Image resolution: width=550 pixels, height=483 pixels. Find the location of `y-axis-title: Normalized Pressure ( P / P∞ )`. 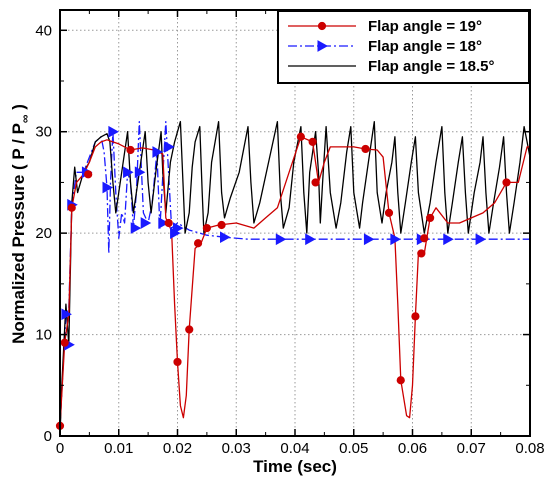

y-axis-title: Normalized Pressure ( P / P∞ ) is located at coordinates (20, 224).